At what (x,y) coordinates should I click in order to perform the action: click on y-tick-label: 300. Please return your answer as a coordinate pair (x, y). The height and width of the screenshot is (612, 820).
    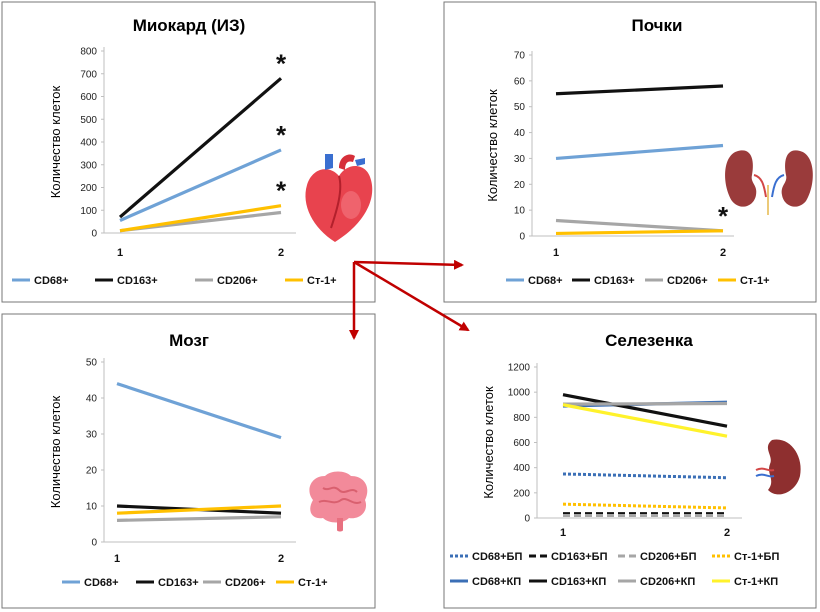
    Looking at the image, I should click on (88, 165).